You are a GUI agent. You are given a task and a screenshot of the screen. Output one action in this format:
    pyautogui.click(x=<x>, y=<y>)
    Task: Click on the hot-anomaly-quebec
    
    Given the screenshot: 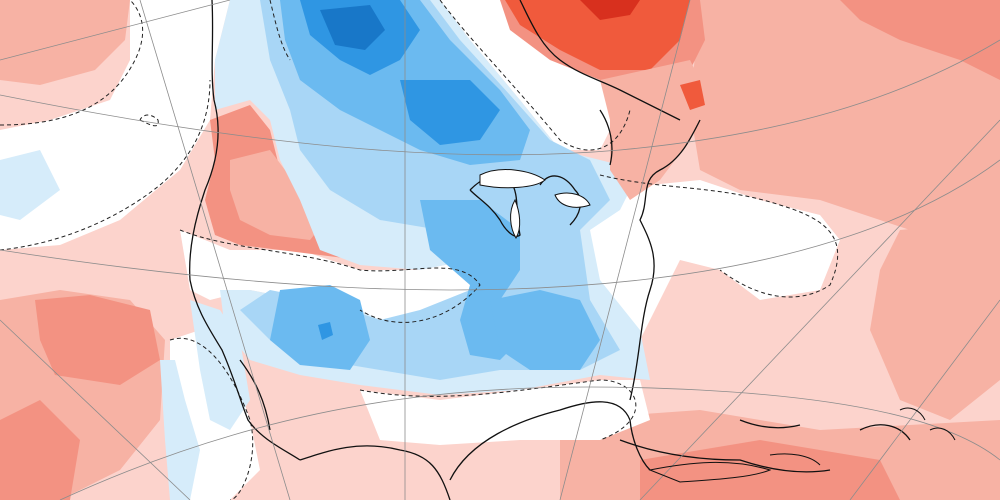 What is the action you would take?
    pyautogui.click(x=605, y=100)
    